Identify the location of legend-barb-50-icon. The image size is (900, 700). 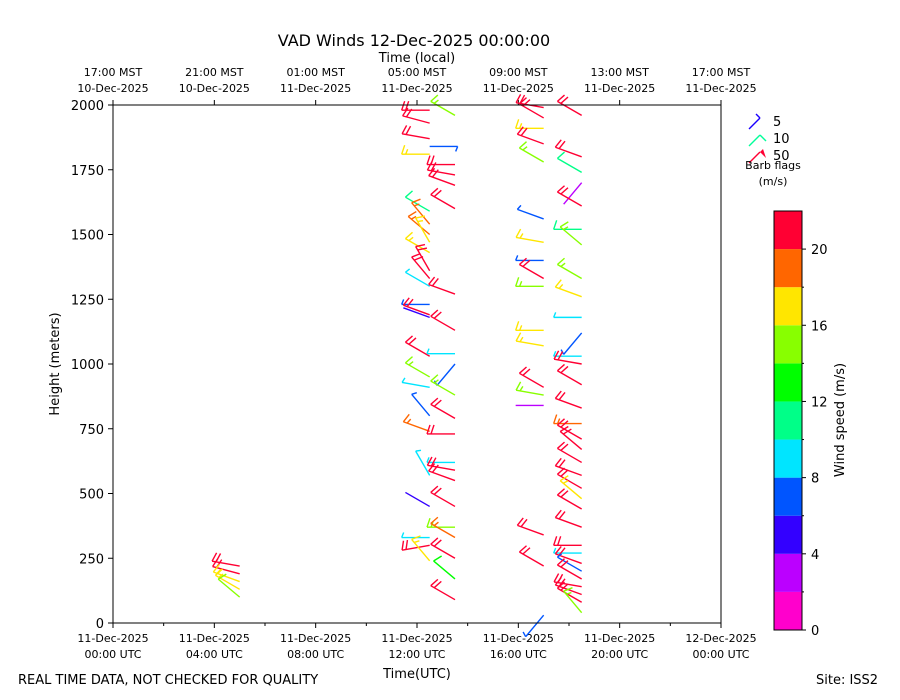
(757, 156).